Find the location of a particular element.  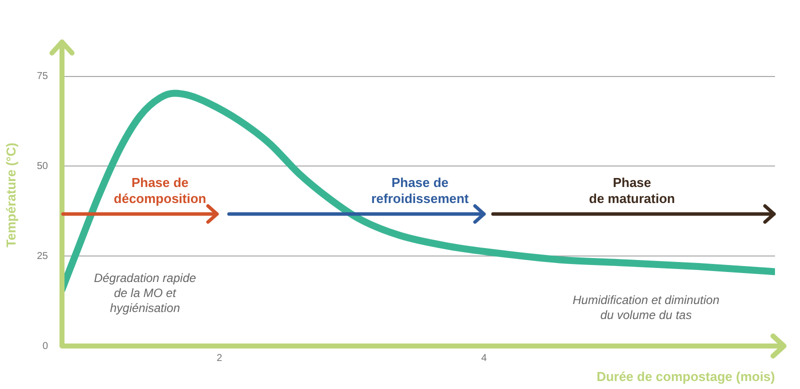

y-tick-label: 0 is located at coordinates (45, 346).